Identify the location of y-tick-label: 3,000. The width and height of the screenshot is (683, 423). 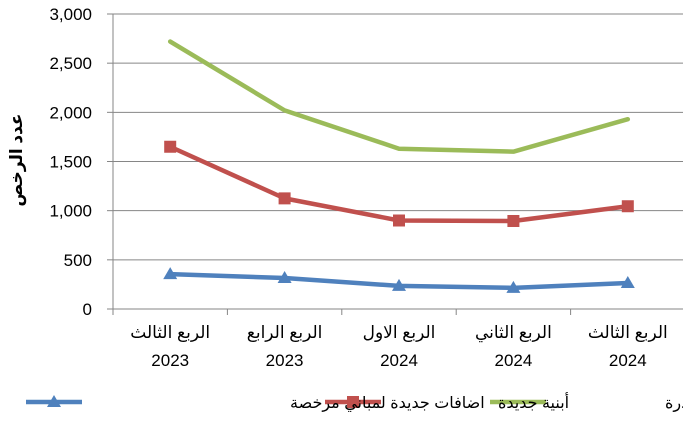
(70, 14).